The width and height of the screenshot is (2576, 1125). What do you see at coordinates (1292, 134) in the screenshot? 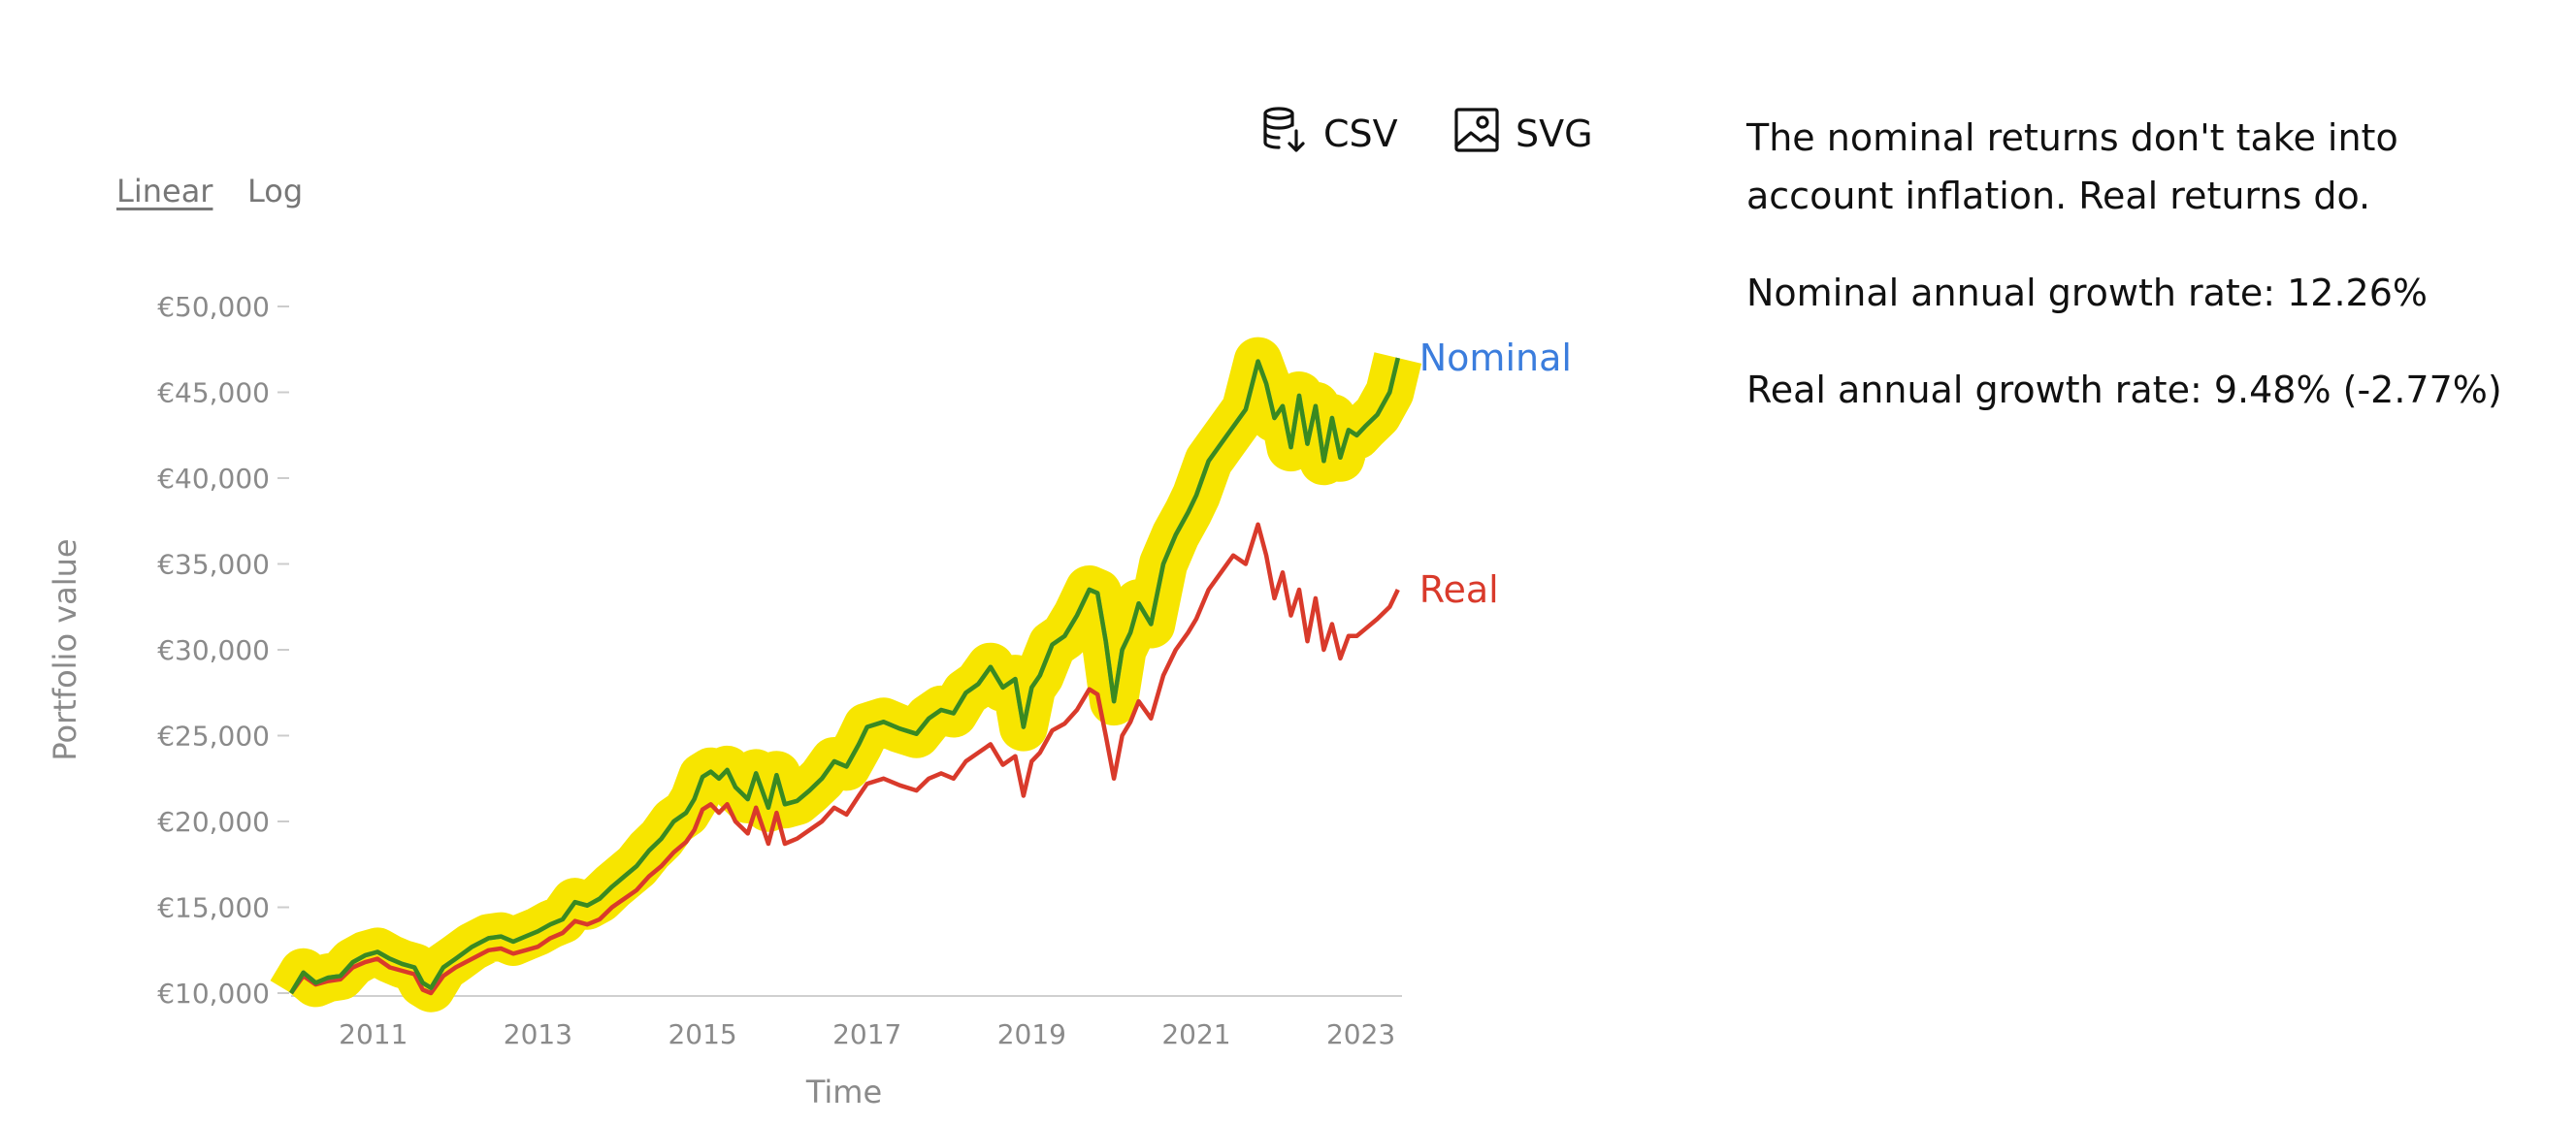
I see `database-download-icon` at bounding box center [1292, 134].